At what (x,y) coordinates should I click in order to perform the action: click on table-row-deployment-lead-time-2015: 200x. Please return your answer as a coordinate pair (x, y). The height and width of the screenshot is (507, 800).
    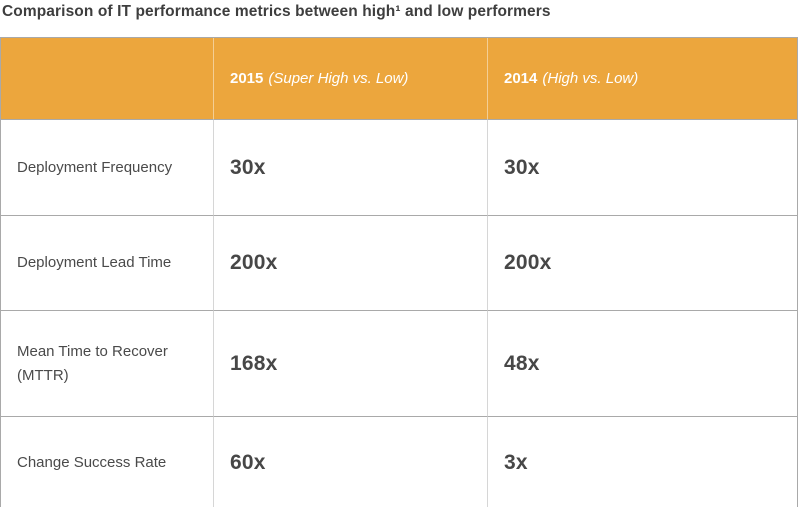
    Looking at the image, I should click on (350, 262).